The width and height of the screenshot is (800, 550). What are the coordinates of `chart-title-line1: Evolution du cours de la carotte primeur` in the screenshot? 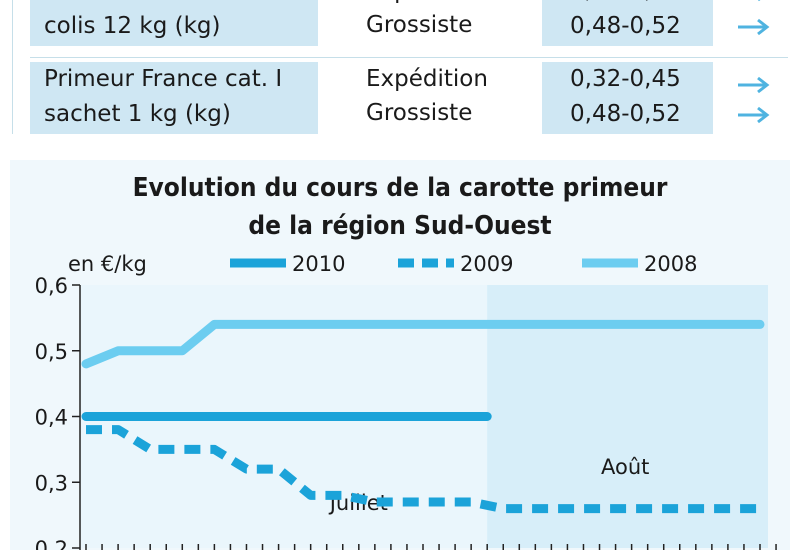 It's located at (400, 188).